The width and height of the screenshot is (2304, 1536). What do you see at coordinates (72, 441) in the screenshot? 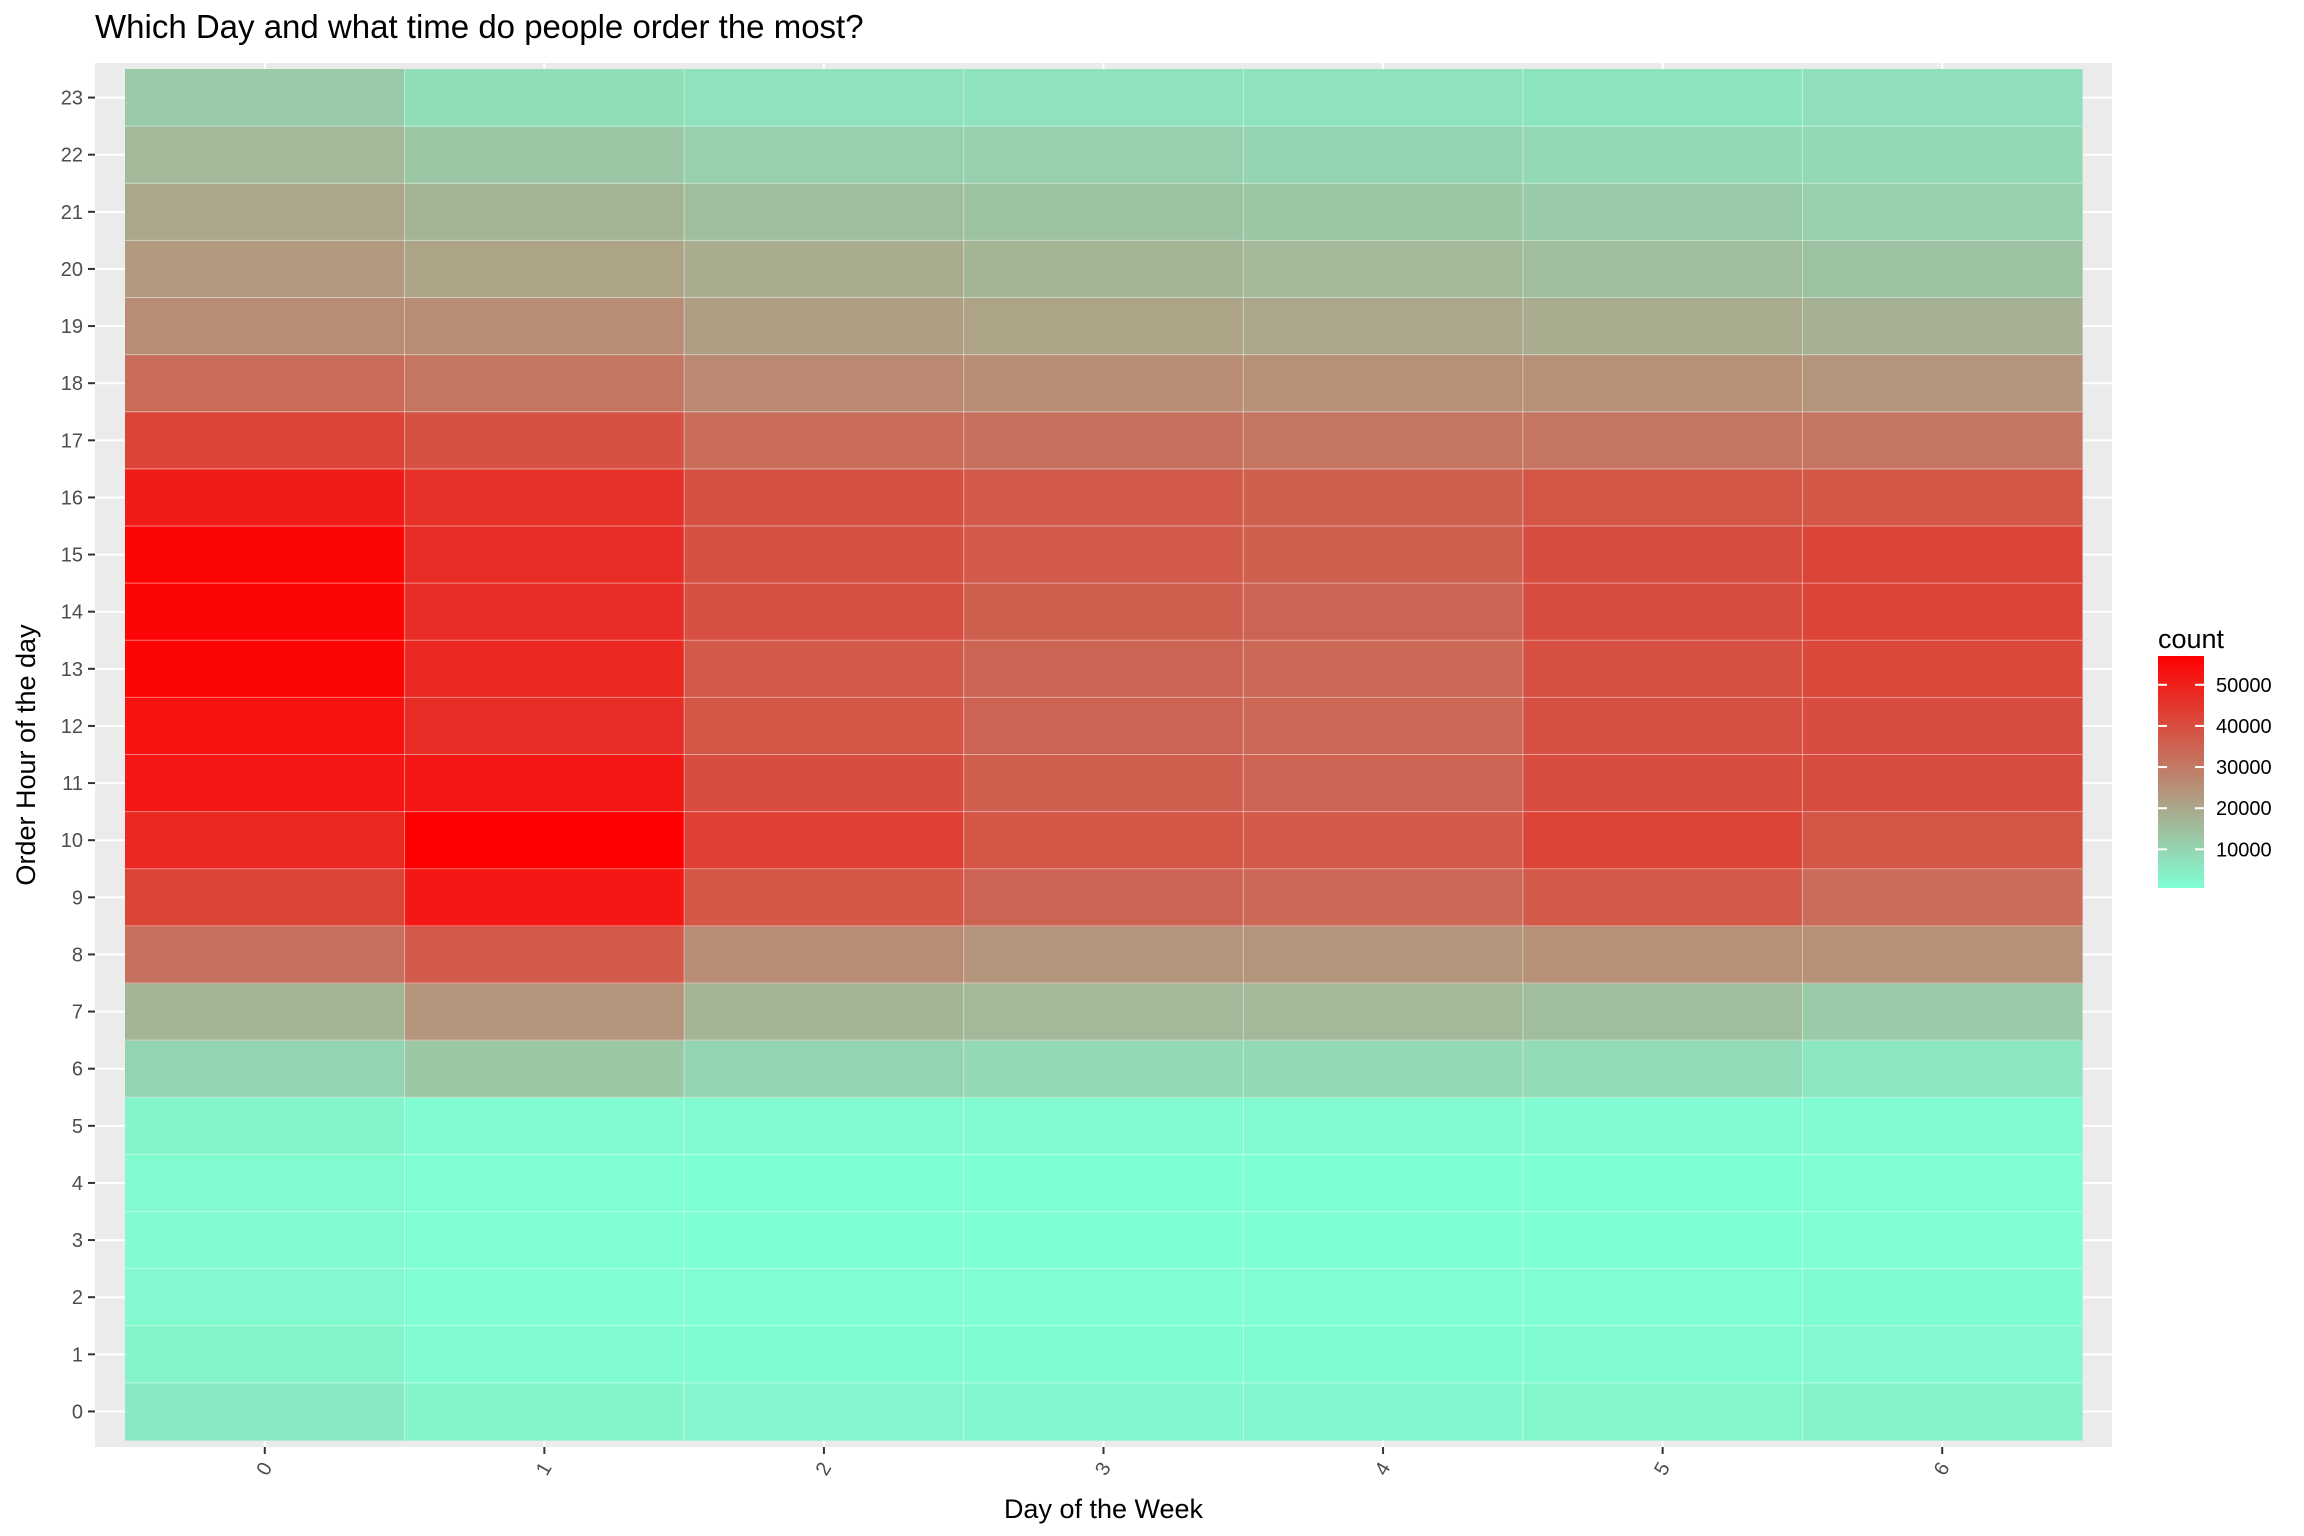
I see `y-tick-label: 17` at bounding box center [72, 441].